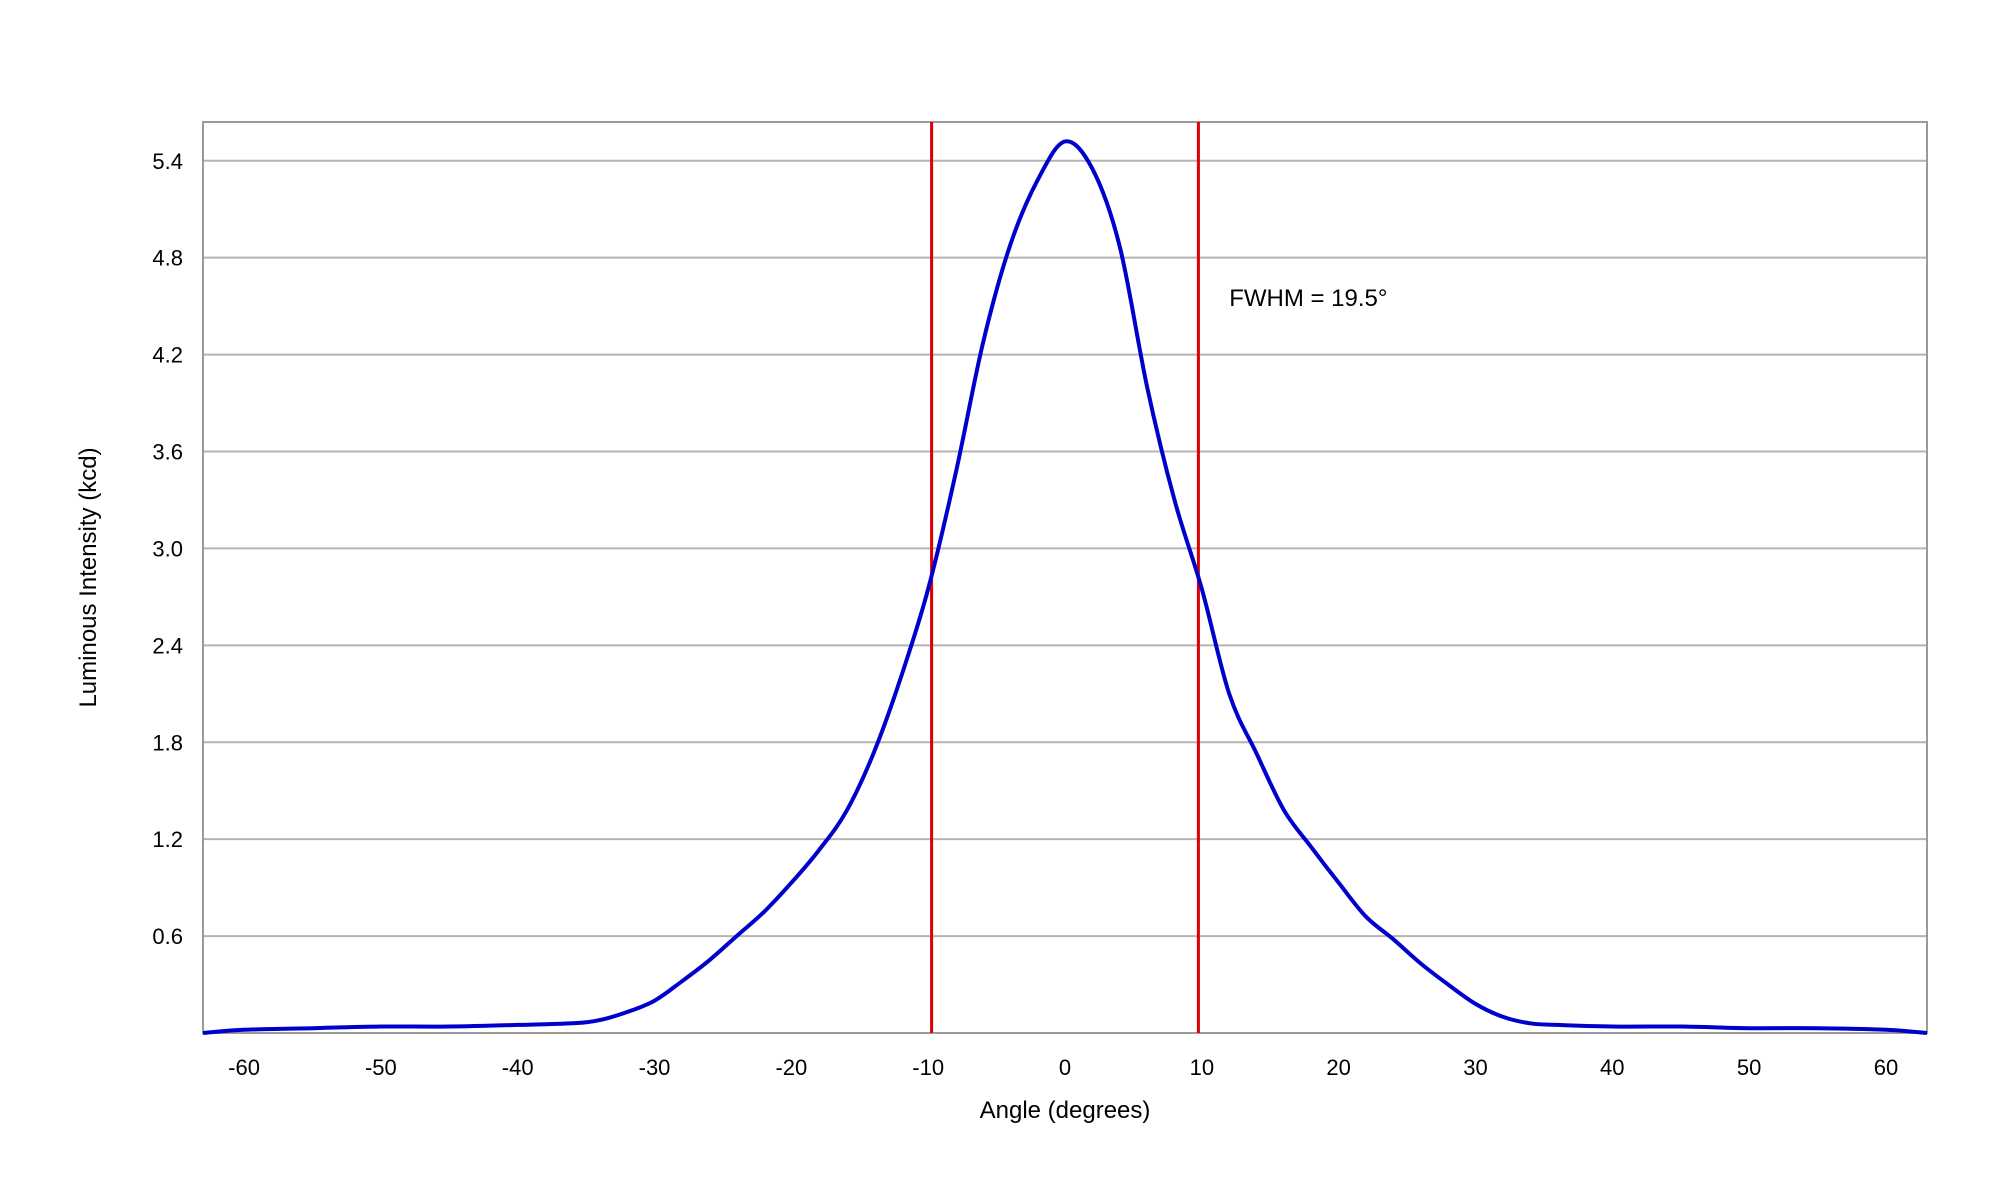 The image size is (2000, 1200). Describe the element at coordinates (167, 161) in the screenshot. I see `y-tick-label: 5.4` at that location.